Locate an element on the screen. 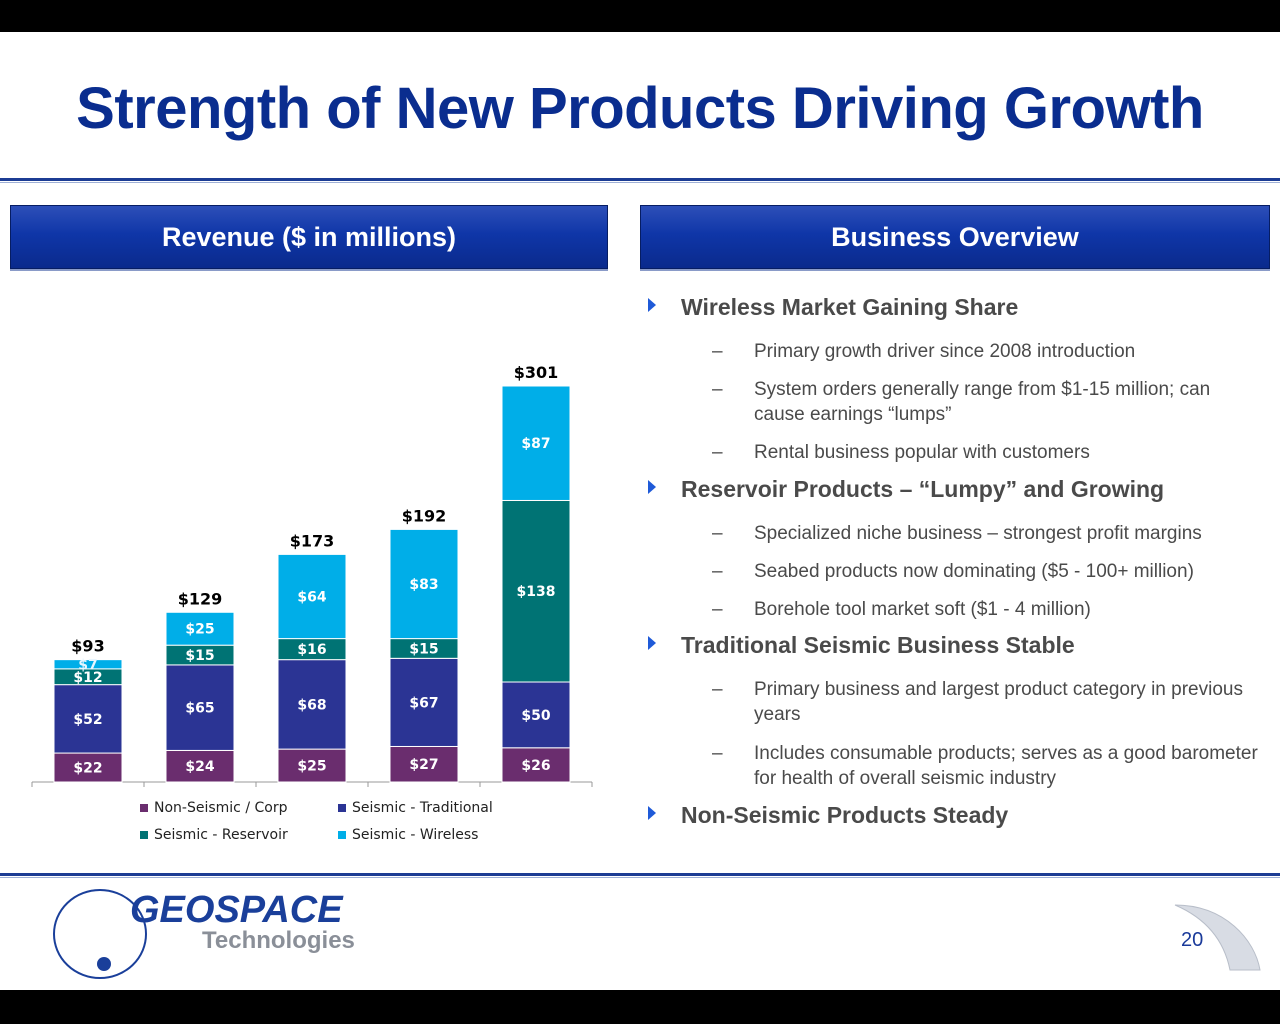 The height and width of the screenshot is (1024, 1280). bar-value-label: $7 is located at coordinates (87, 665).